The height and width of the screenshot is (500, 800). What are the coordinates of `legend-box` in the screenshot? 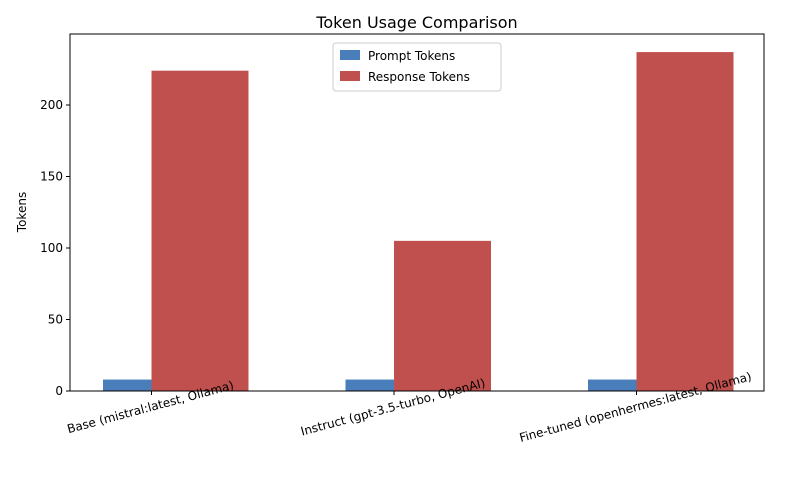 It's located at (417, 67).